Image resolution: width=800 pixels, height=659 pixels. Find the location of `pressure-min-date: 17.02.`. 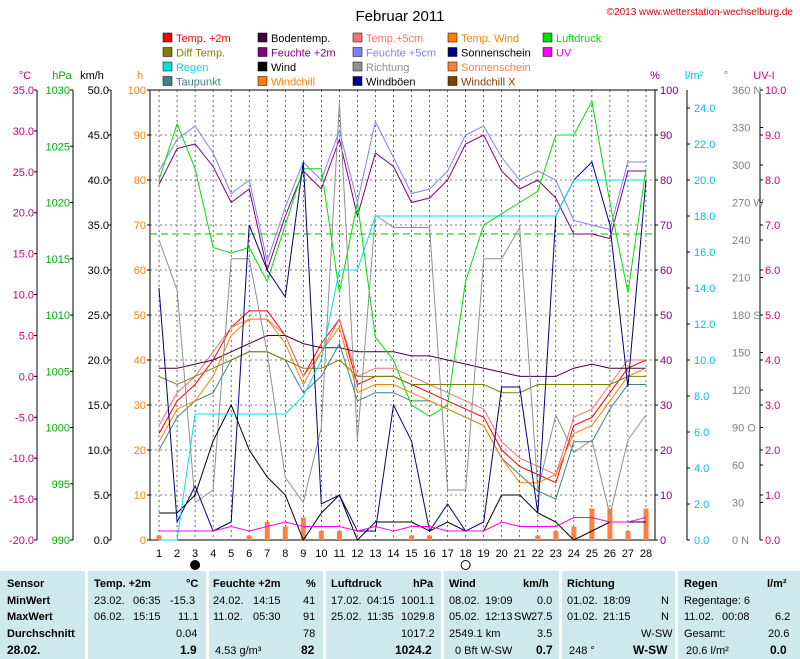

pressure-min-date: 17.02. is located at coordinates (346, 601).